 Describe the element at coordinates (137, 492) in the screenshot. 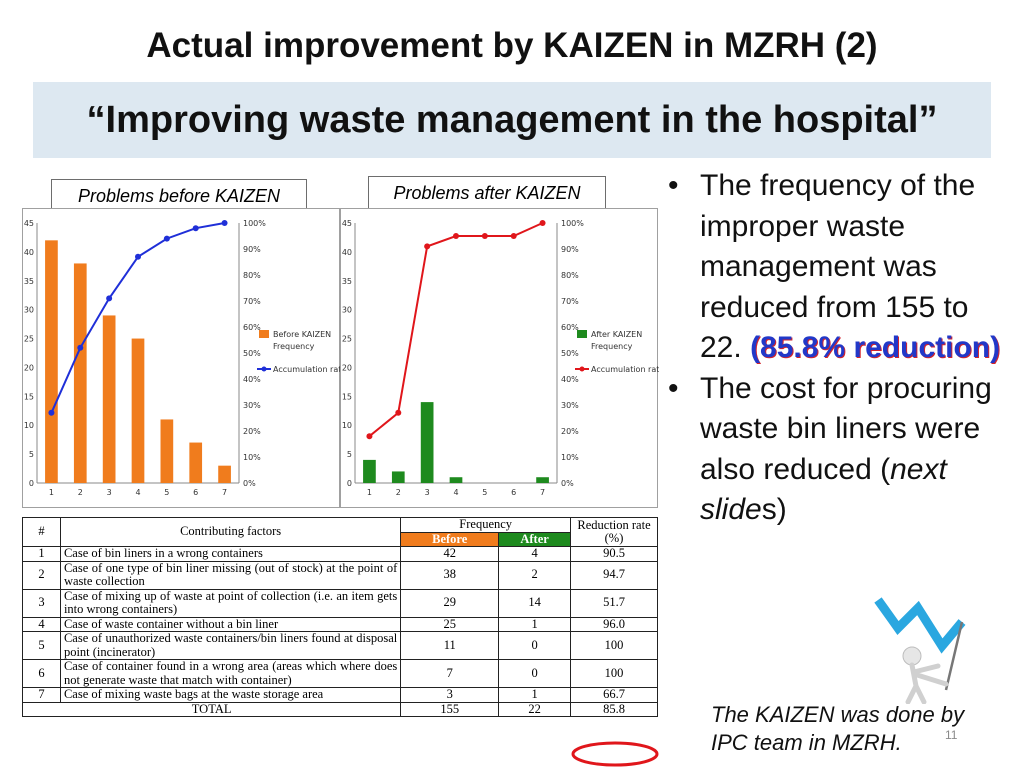

I see `x-tick-label: 4` at that location.